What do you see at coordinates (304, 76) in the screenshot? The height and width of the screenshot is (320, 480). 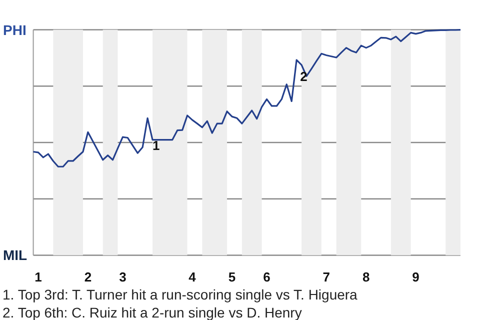 I see `annotation: 2` at bounding box center [304, 76].